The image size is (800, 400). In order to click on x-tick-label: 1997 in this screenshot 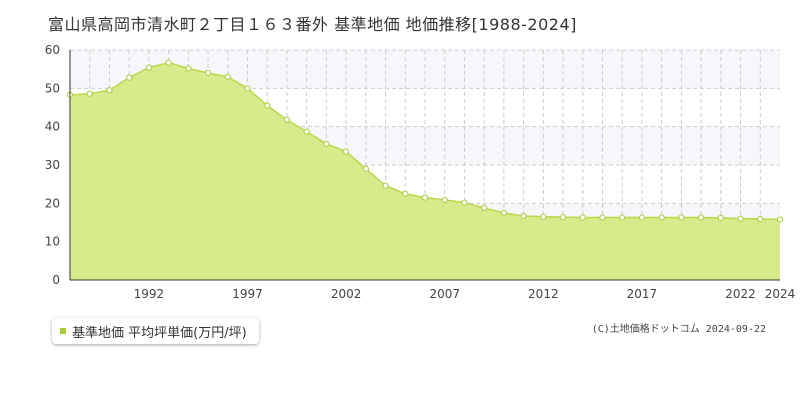, I will do `click(247, 294)`.